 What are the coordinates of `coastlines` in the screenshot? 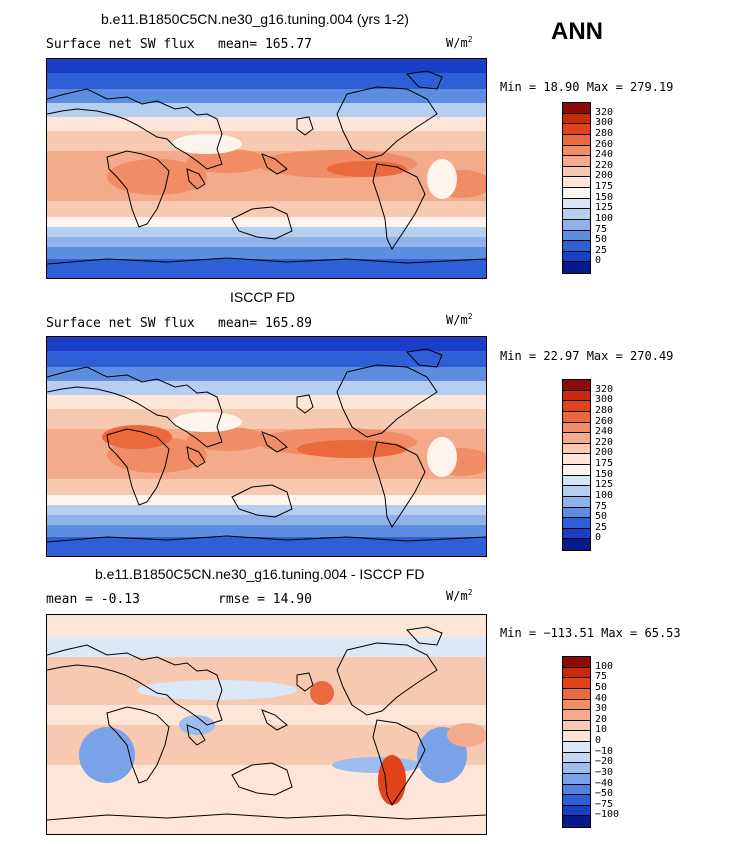 It's located at (266, 167).